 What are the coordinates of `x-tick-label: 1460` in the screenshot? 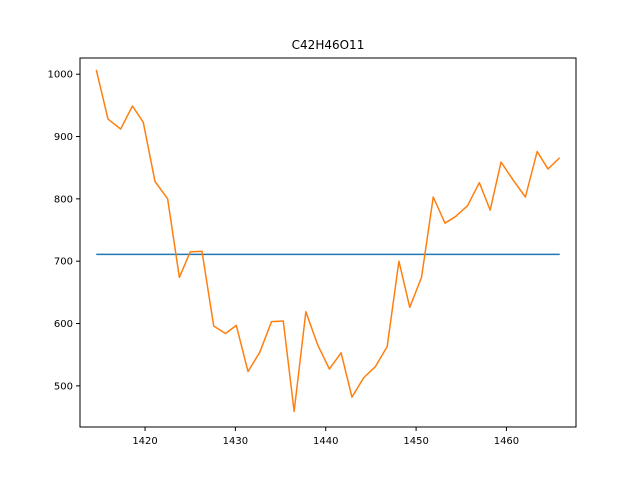 It's located at (506, 441).